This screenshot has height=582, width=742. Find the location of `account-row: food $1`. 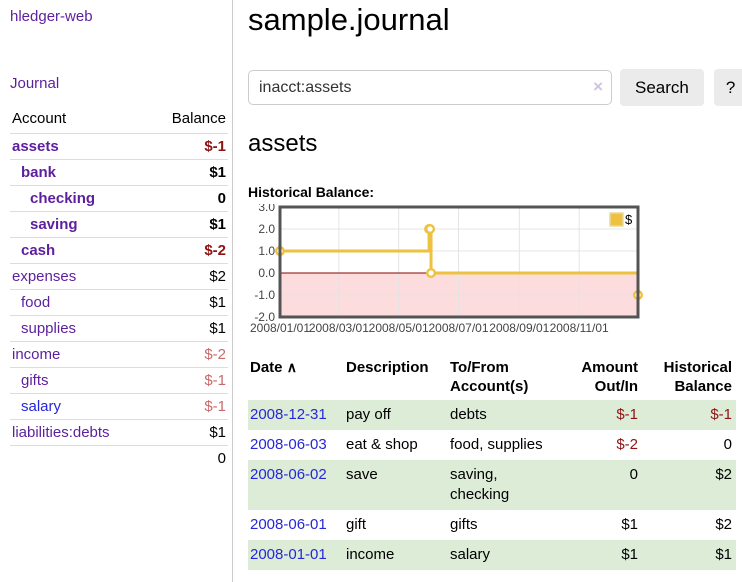

account-row: food $1 is located at coordinates (119, 302).